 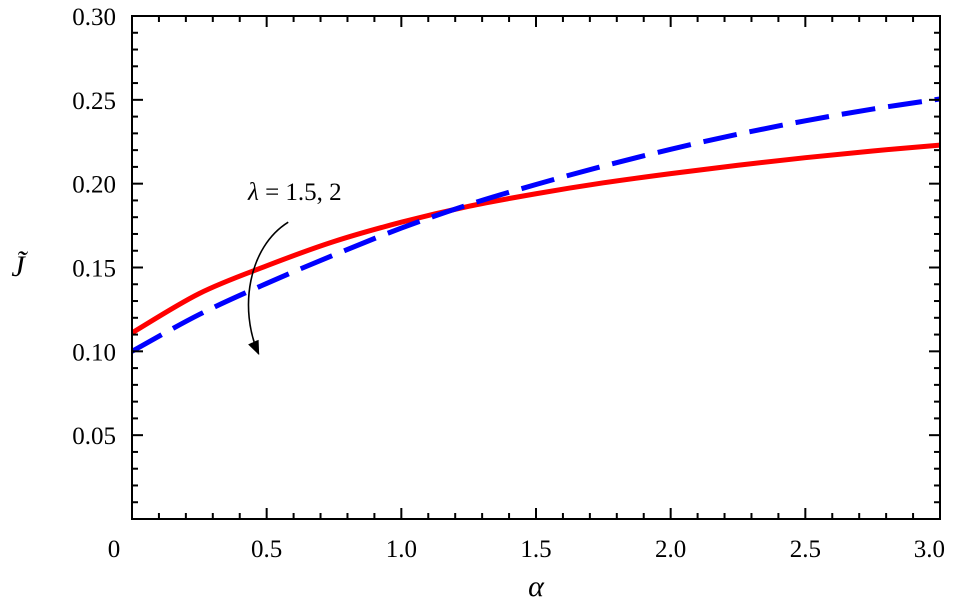 What do you see at coordinates (253, 192) in the screenshot?
I see `annotation-symbol: λ` at bounding box center [253, 192].